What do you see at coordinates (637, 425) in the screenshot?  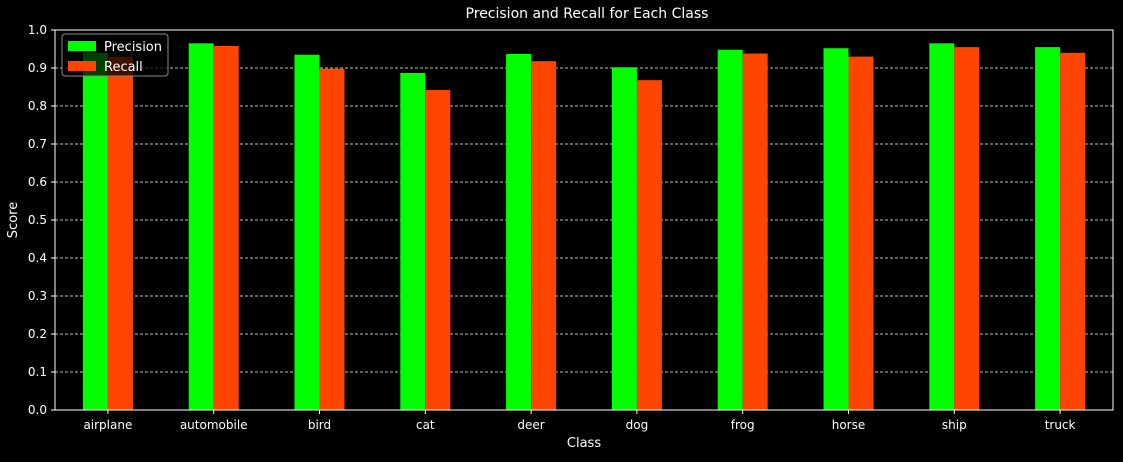 I see `x-tick-label: dog` at bounding box center [637, 425].